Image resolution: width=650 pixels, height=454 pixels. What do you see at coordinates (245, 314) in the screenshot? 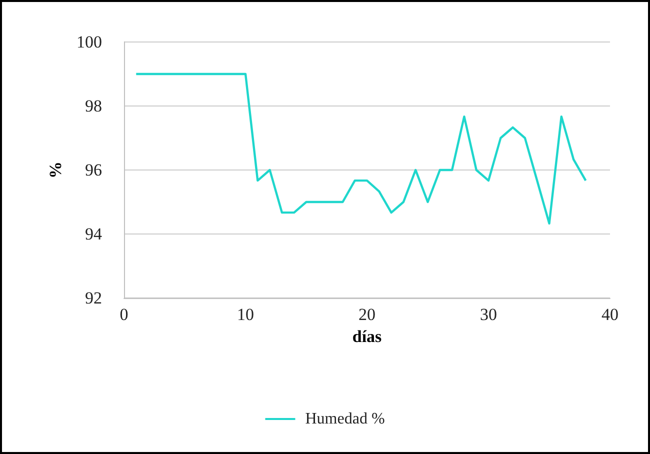
I see `x-tick-label: 10` at bounding box center [245, 314].